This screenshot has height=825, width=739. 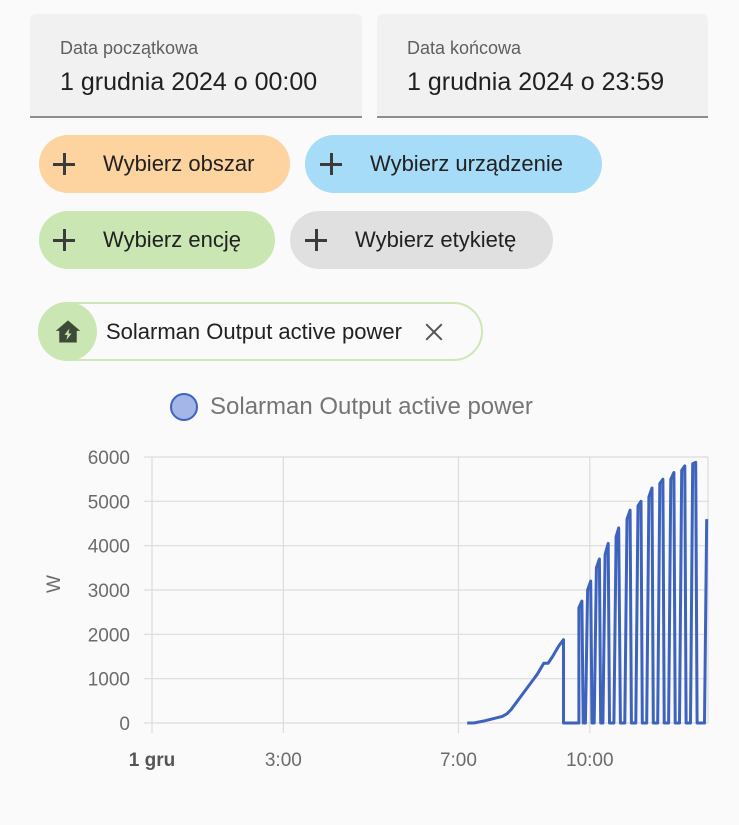 I want to click on choose-entity-label: Wybierz encję, so click(x=172, y=239).